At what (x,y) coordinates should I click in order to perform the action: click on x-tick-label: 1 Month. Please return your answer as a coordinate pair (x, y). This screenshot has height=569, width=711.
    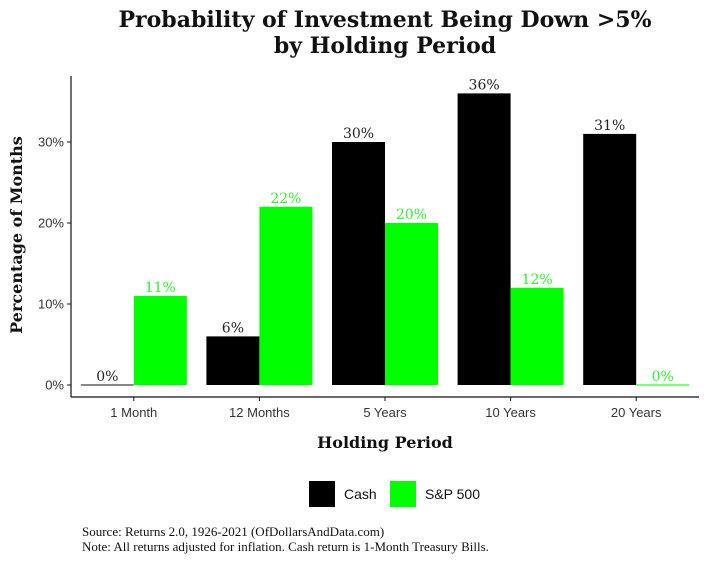
    Looking at the image, I should click on (133, 412).